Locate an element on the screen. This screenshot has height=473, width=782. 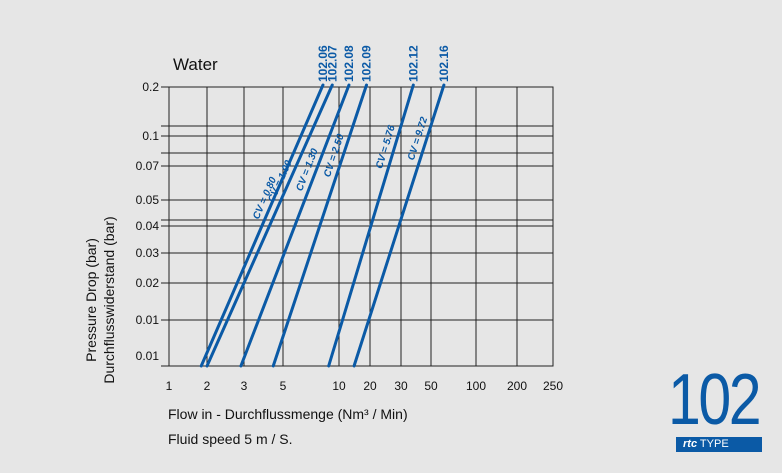
chart-title: Water is located at coordinates (195, 64).